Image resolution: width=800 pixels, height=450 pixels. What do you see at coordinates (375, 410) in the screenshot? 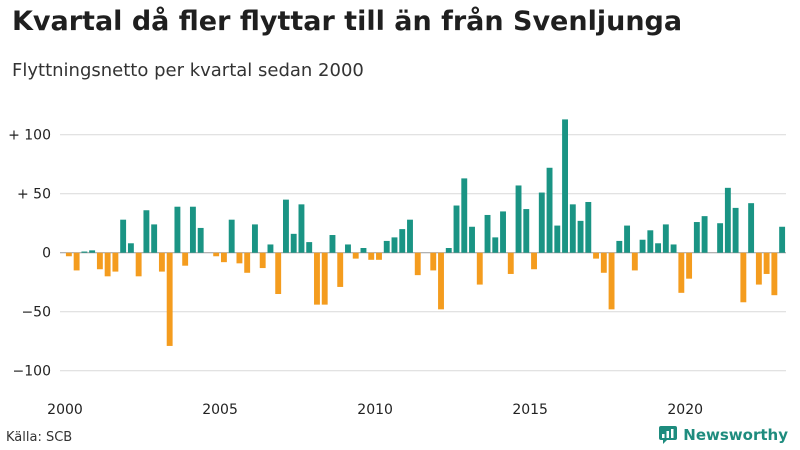
I see `x-tick-label: 2010` at bounding box center [375, 410].